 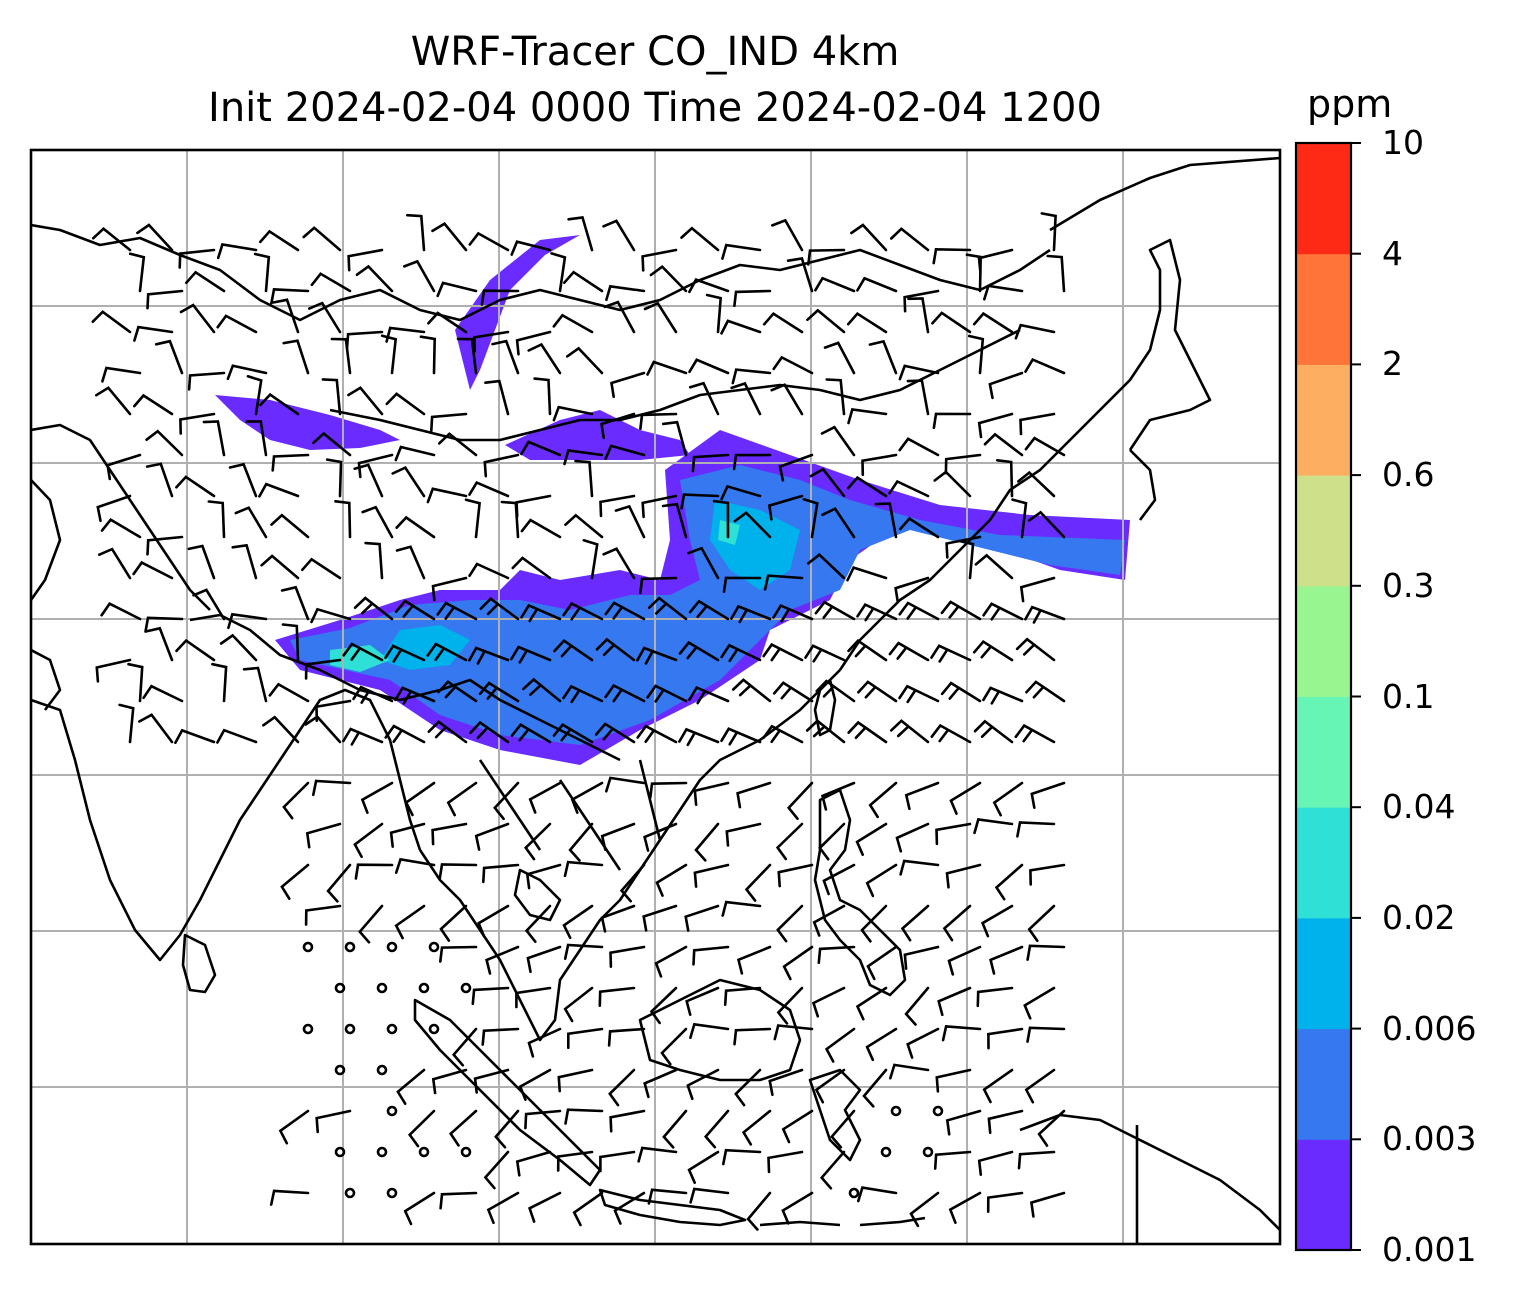 I want to click on bay-of-bengal-coast, so click(x=360, y=769).